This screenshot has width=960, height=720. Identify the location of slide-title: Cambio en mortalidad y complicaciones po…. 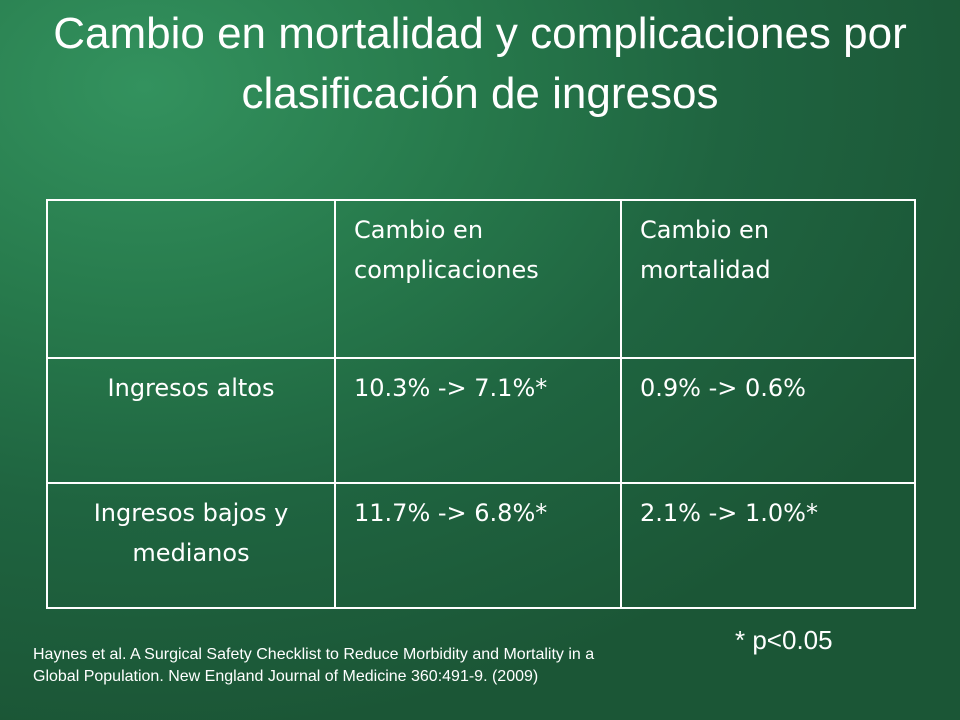
(480, 63).